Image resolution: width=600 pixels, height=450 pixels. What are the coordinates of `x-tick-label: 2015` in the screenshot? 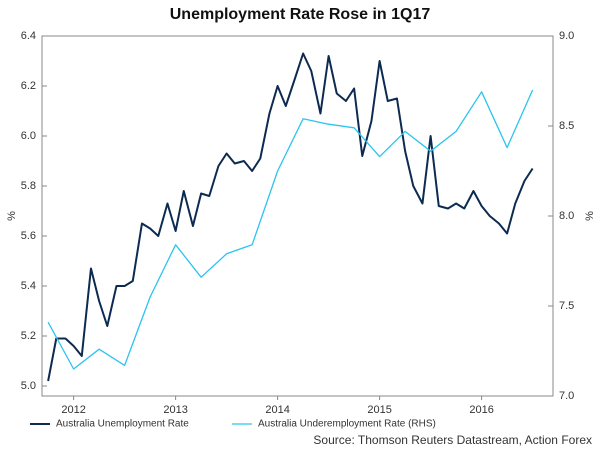 It's located at (379, 410).